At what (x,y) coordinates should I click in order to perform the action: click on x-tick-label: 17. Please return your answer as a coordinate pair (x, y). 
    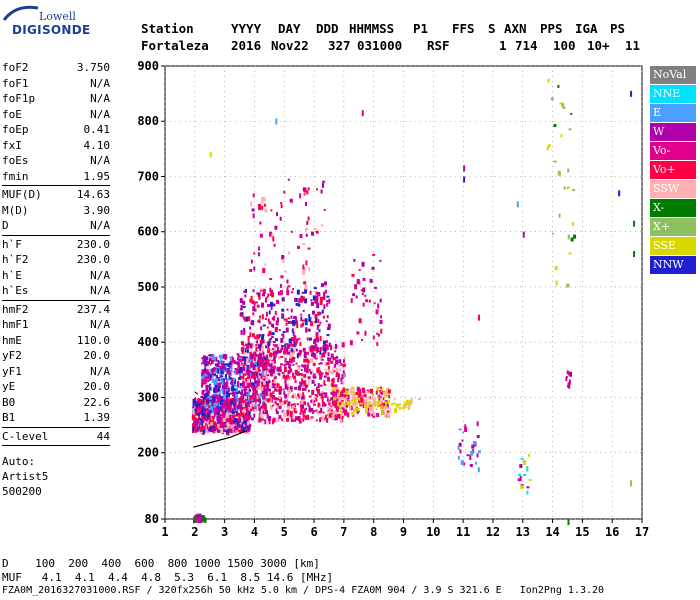
    Looking at the image, I should click on (642, 532).